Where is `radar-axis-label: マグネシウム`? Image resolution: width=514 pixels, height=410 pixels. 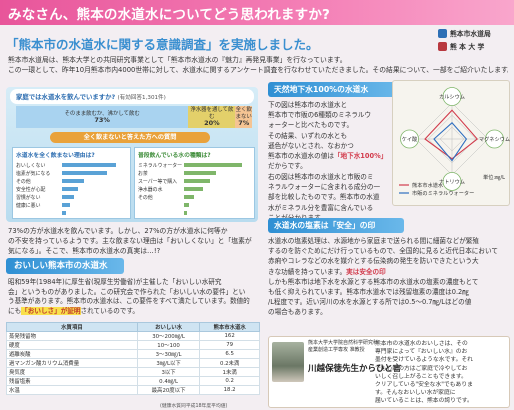
radar-axis-label: マグネシウム is located at coordinates (494, 139).